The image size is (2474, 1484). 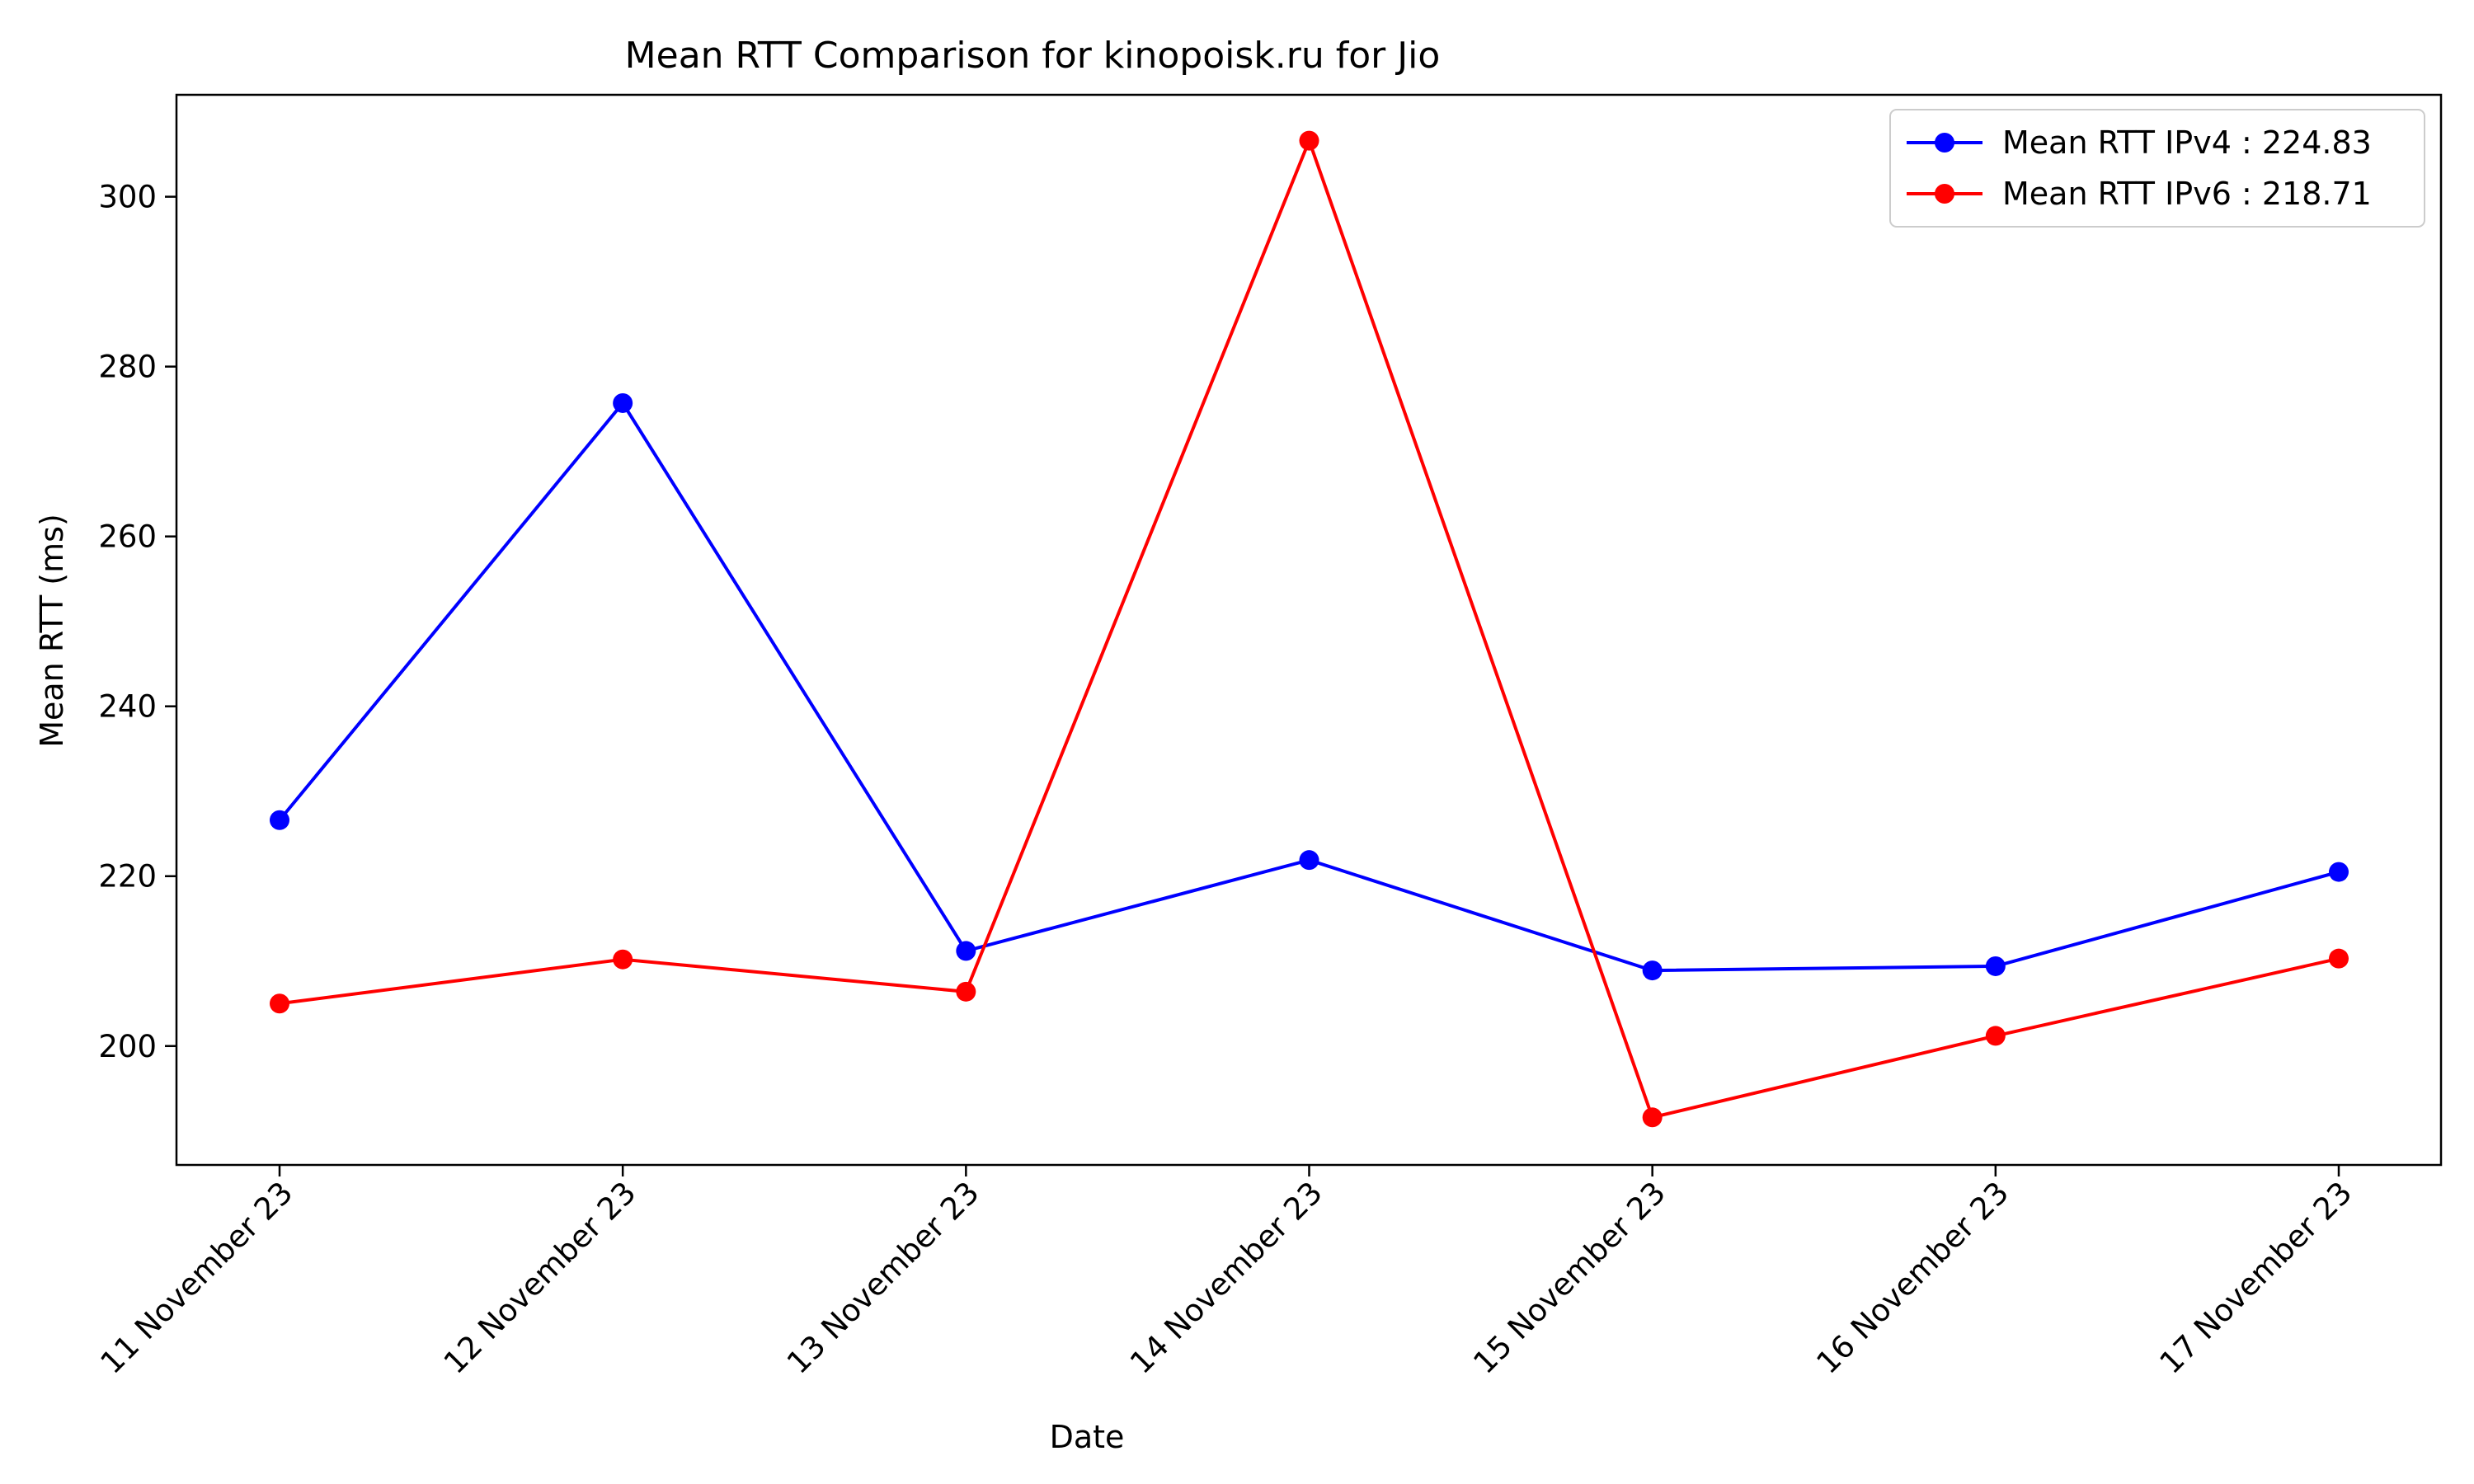 I want to click on y-tick-label: 220, so click(x=127, y=877).